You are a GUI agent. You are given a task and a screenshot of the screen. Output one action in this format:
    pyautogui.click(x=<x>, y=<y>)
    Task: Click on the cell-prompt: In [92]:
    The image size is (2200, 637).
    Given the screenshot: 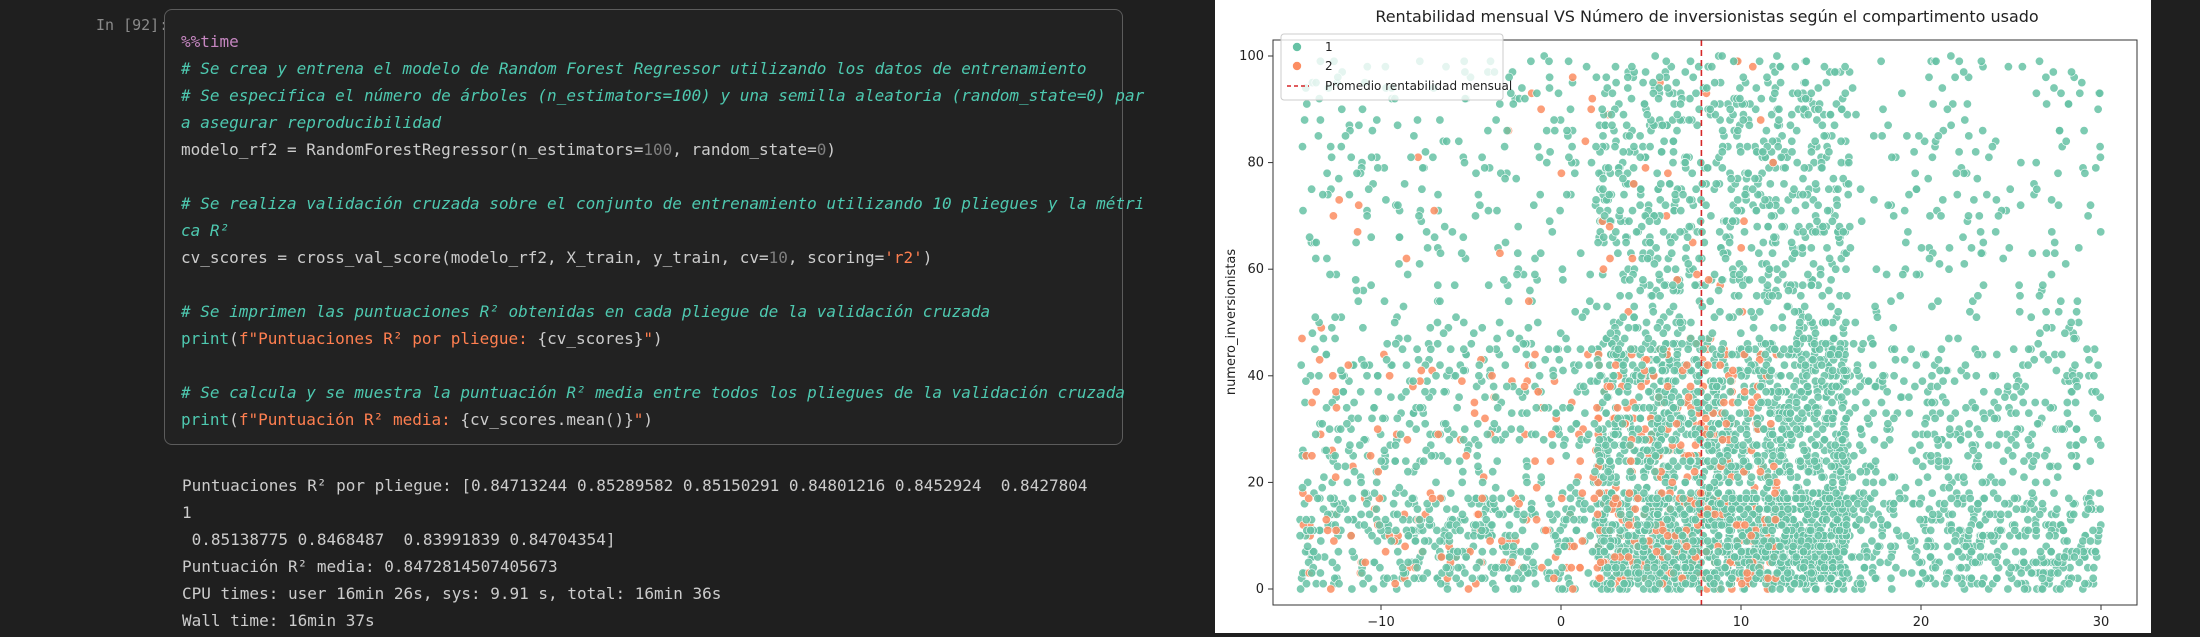 What is the action you would take?
    pyautogui.click(x=132, y=25)
    